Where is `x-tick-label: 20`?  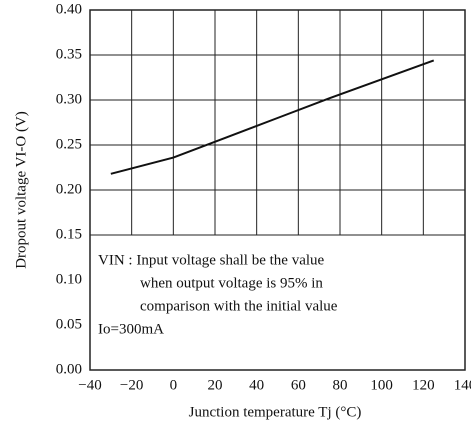
x-tick-label: 20 is located at coordinates (215, 385).